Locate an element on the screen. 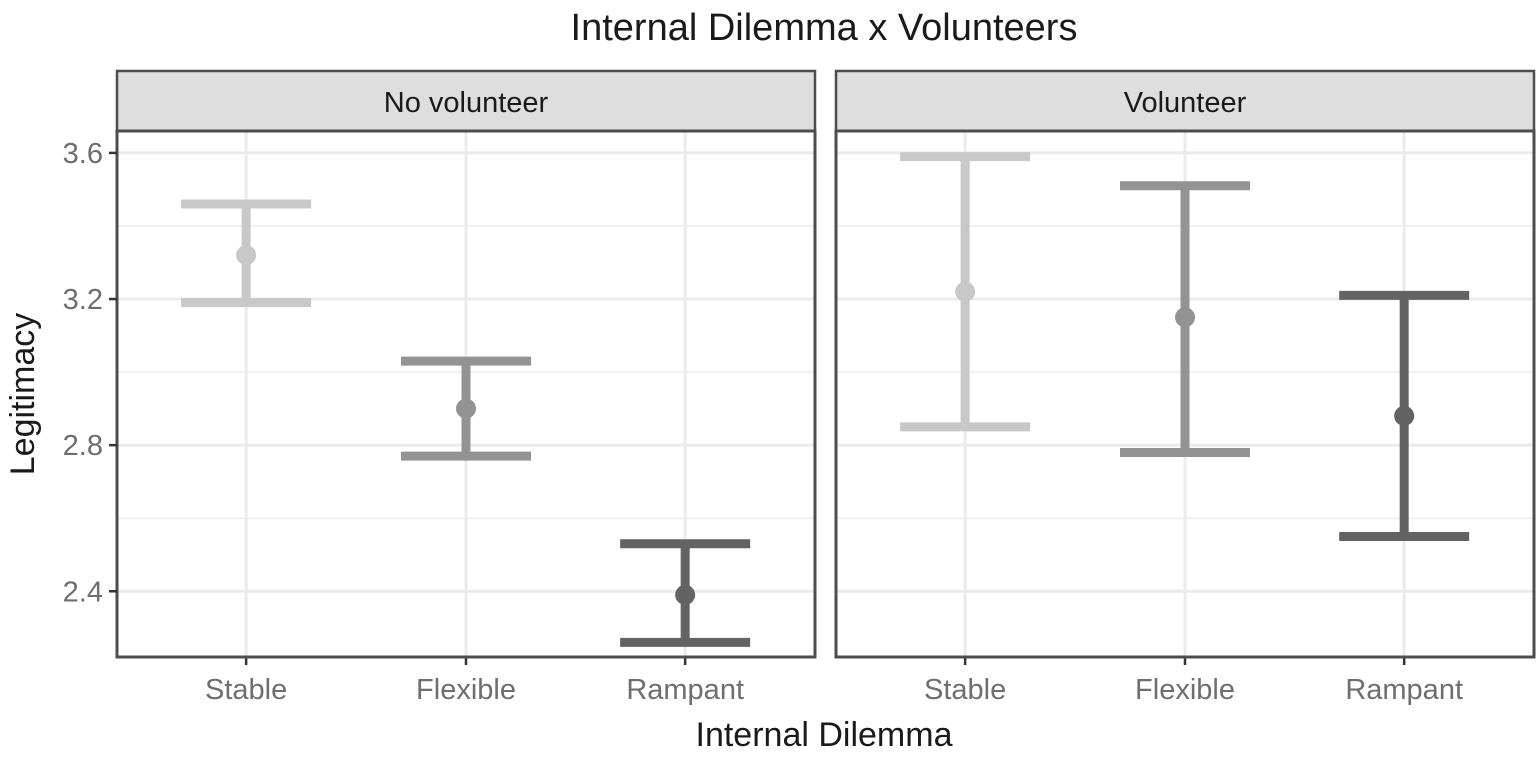 The image size is (1538, 764). y-tick-label: 3.6 is located at coordinates (83, 154).